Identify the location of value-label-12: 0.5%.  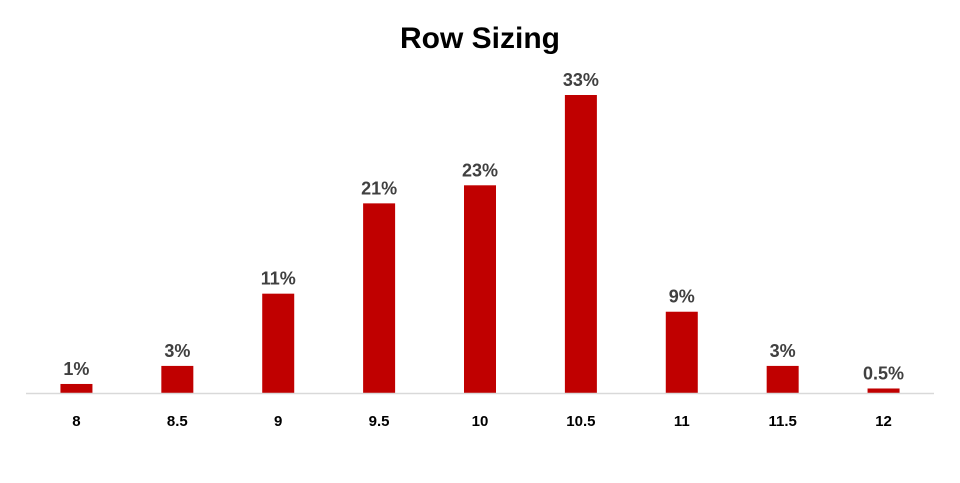
(883, 373).